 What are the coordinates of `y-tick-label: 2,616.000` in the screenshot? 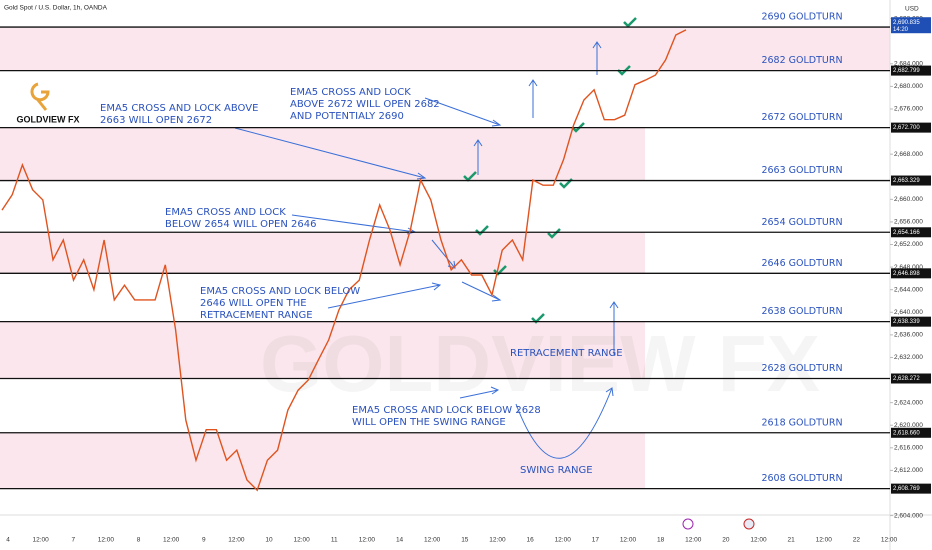 It's located at (908, 448).